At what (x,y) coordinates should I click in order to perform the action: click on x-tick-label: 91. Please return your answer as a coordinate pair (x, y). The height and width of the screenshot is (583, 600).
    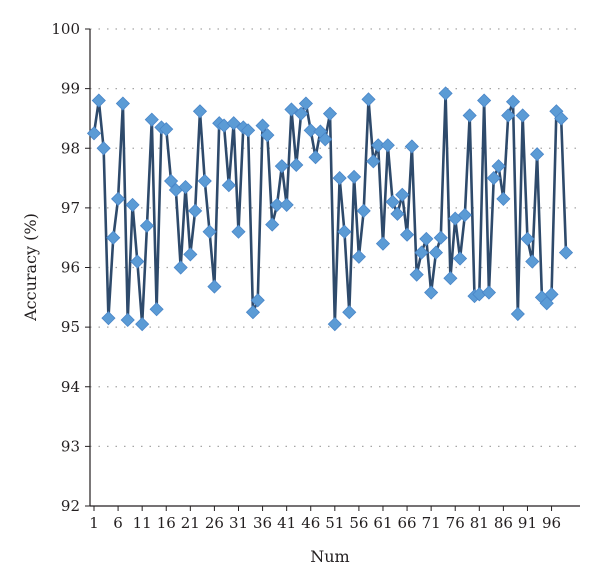
    Looking at the image, I should click on (527, 523).